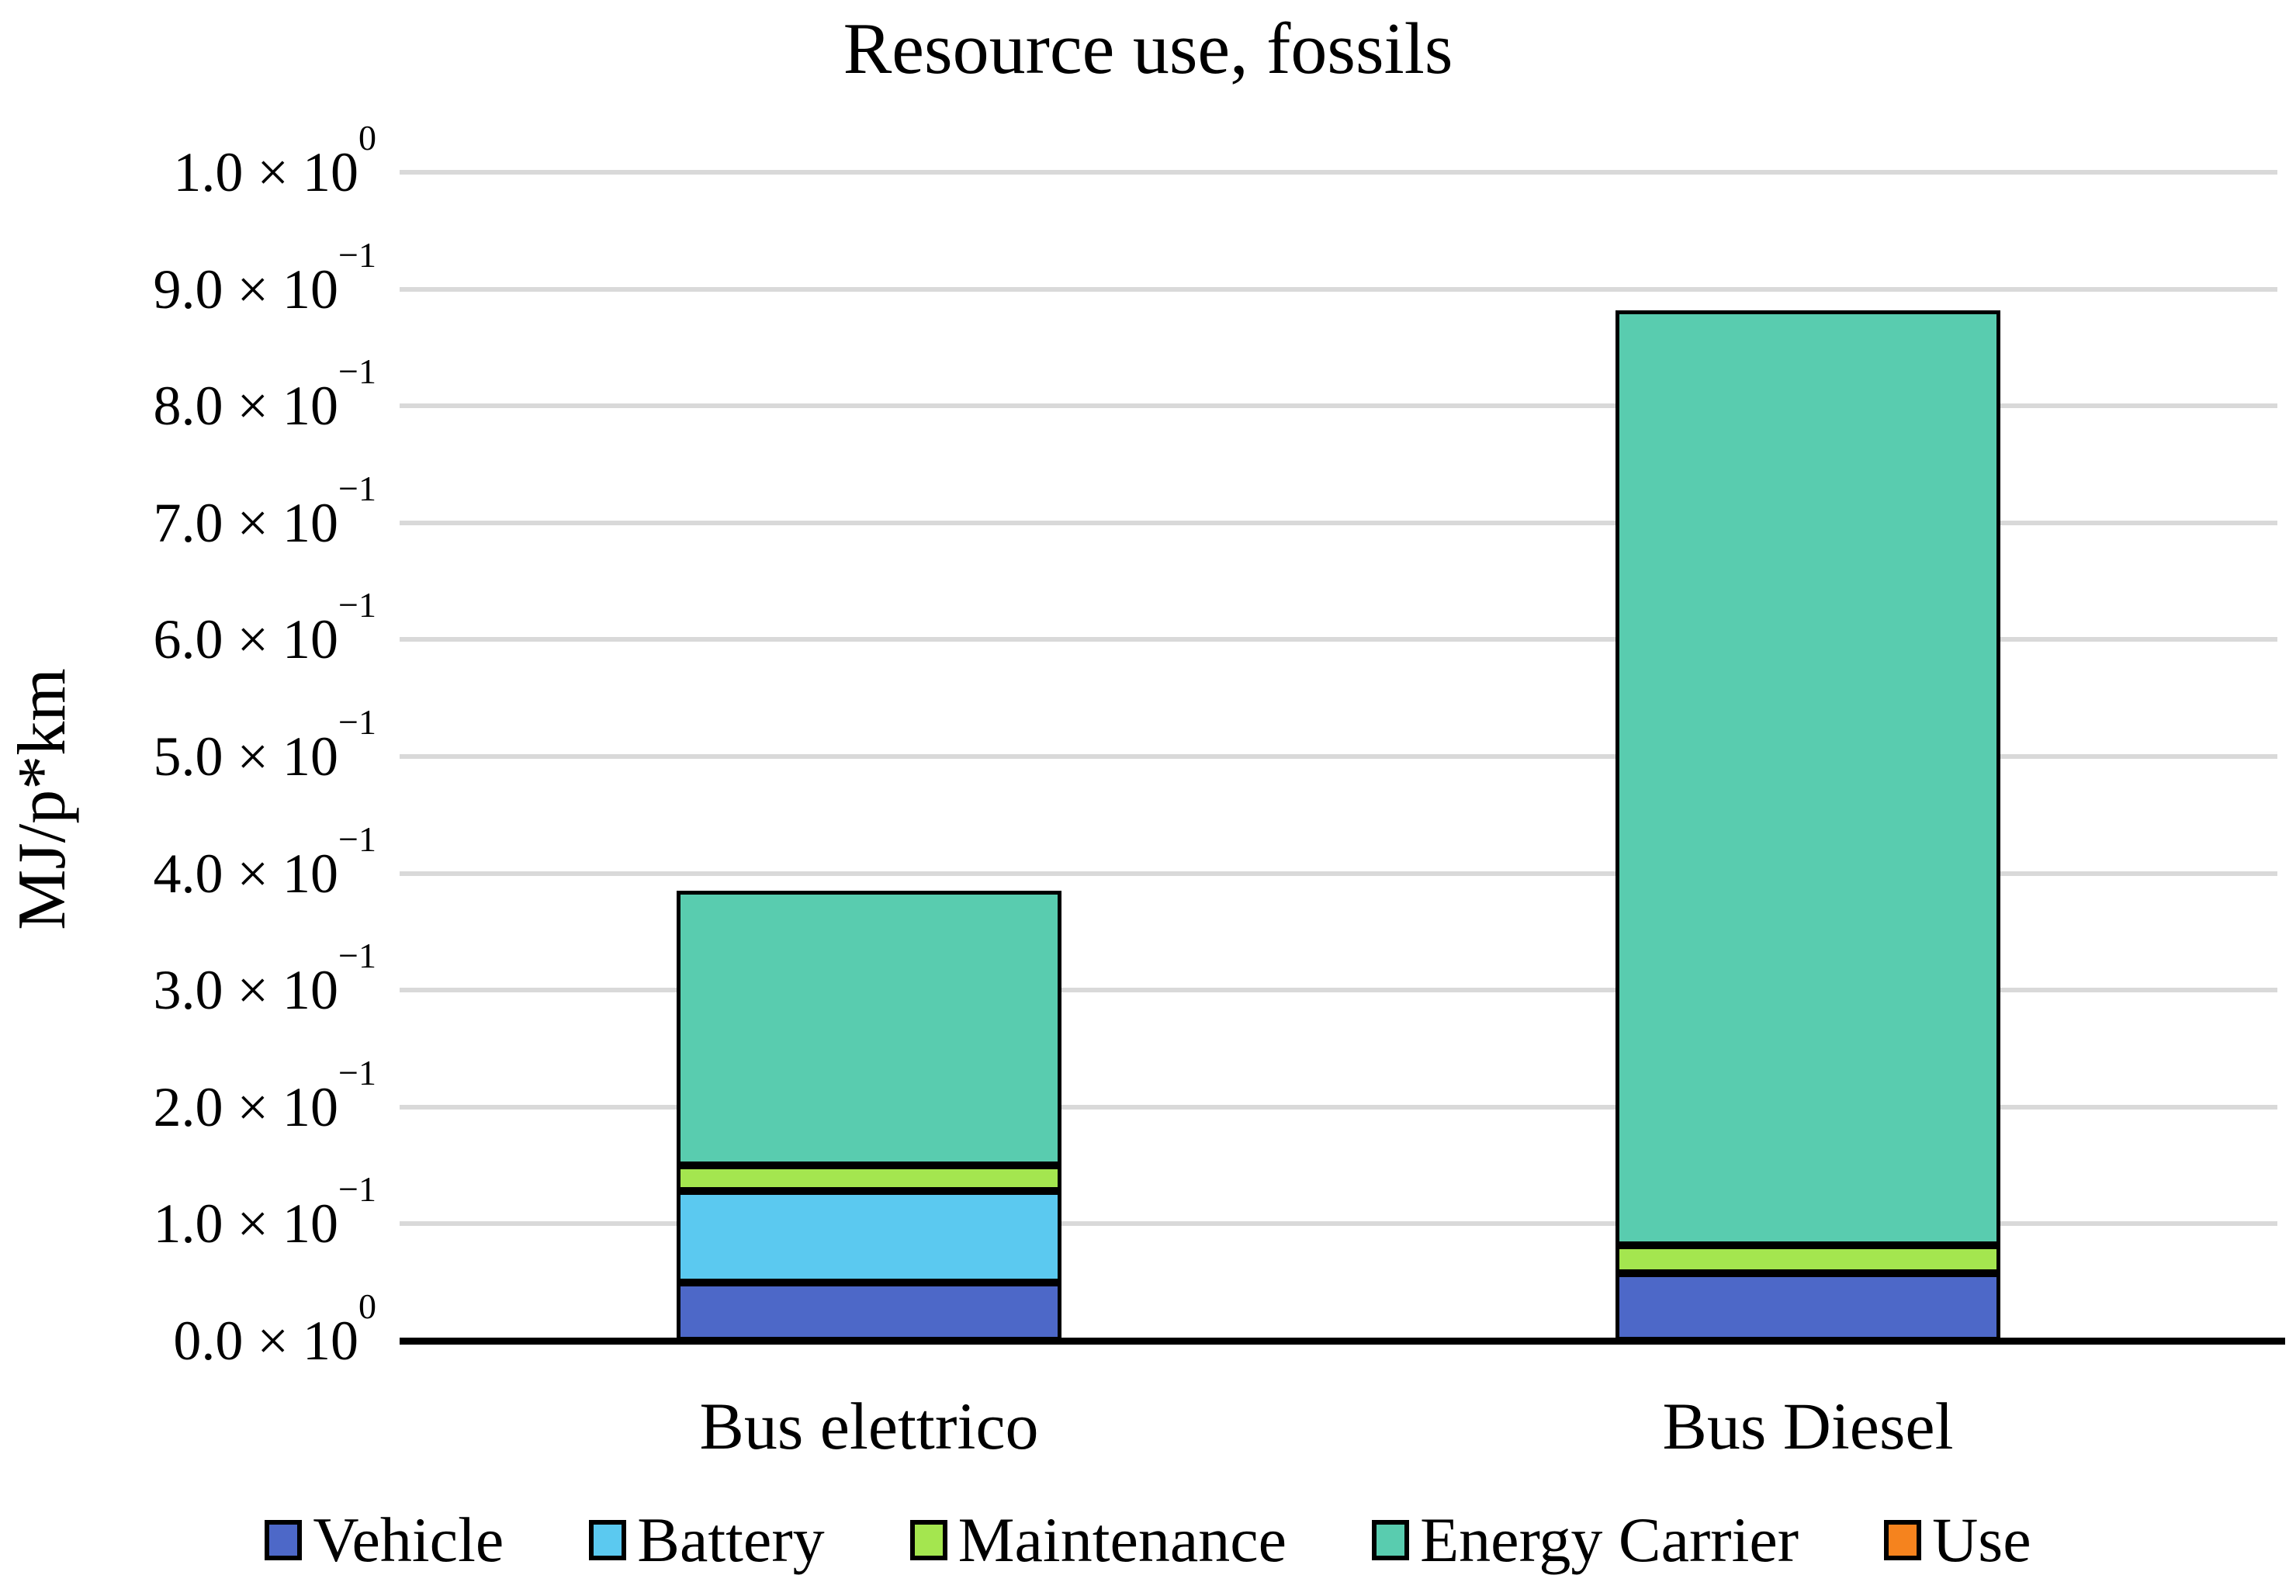 The image size is (2296, 1596). Describe the element at coordinates (1391, 1540) in the screenshot. I see `legend-swatch-energy-carrier` at that location.